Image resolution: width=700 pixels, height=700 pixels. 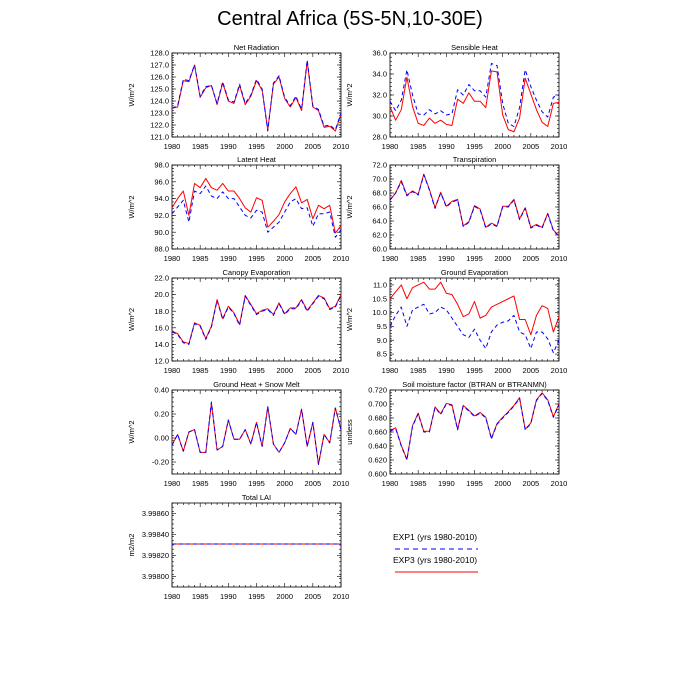 What do you see at coordinates (475, 159) in the screenshot?
I see `panel-title: Transpiration` at bounding box center [475, 159].